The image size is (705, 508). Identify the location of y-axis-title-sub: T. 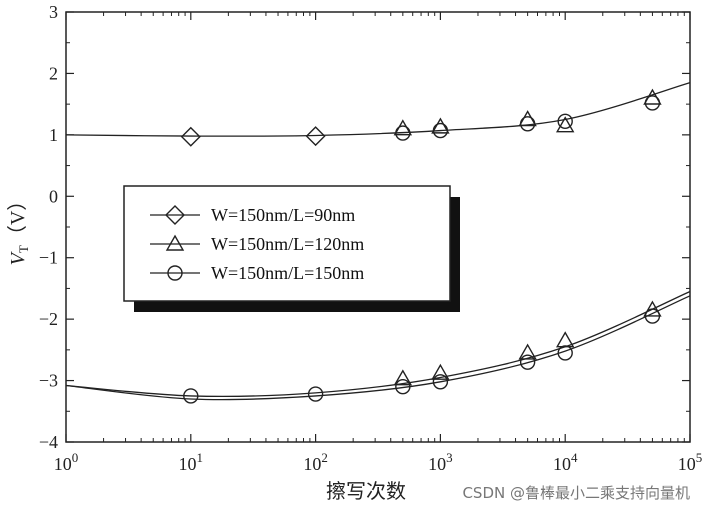
(23, 249).